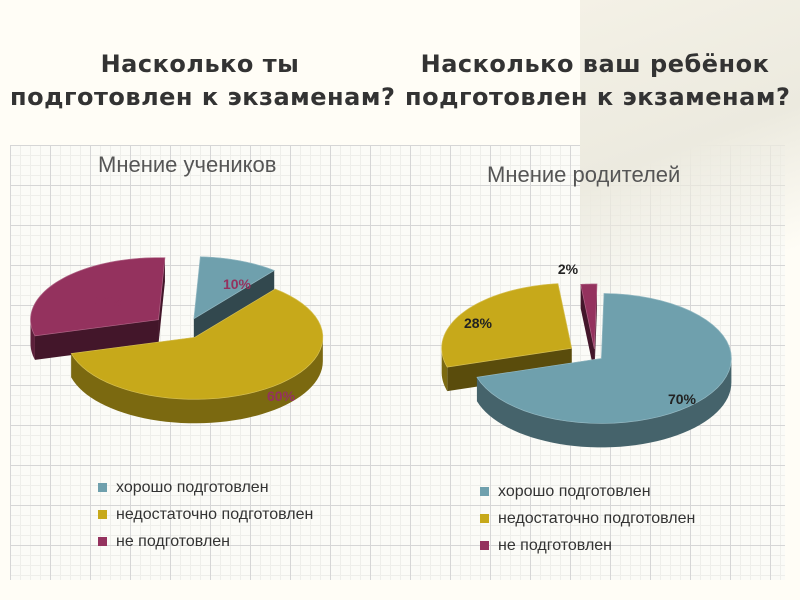  I want to click on students-pie-chart: 10% 60% 30%, so click(177, 340).